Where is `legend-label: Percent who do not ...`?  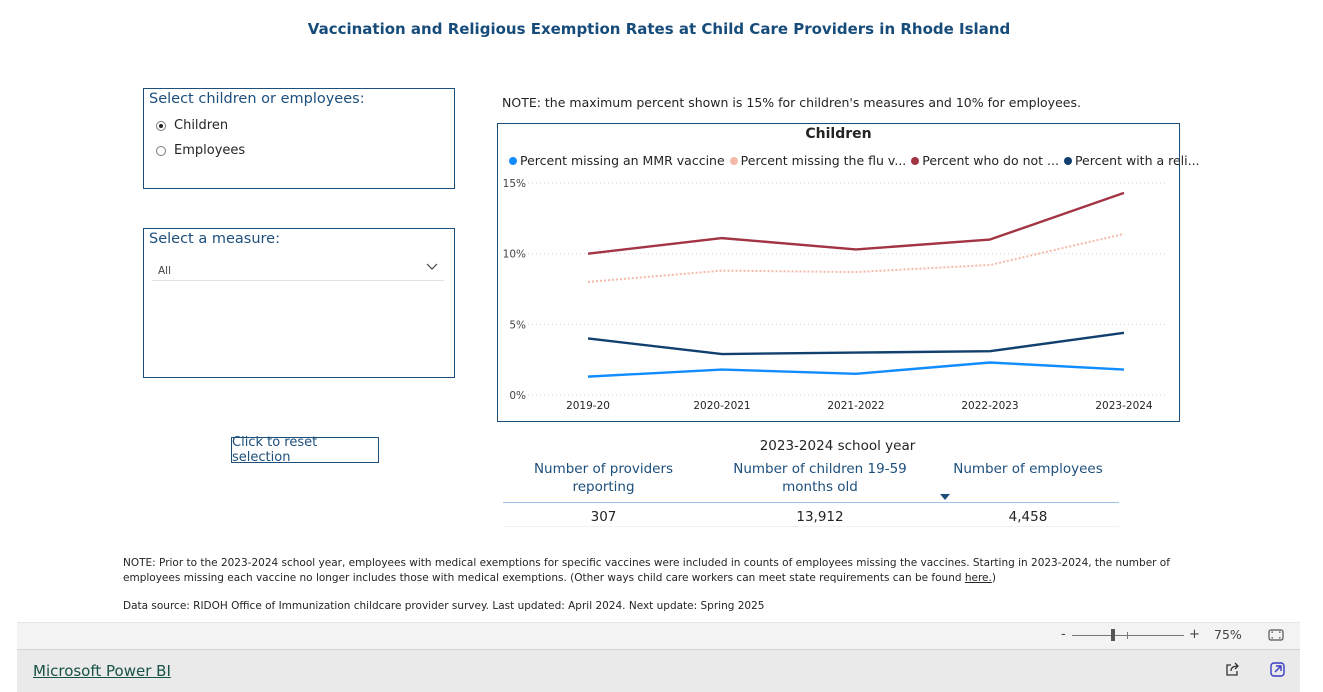
legend-label: Percent who do not ... is located at coordinates (990, 160).